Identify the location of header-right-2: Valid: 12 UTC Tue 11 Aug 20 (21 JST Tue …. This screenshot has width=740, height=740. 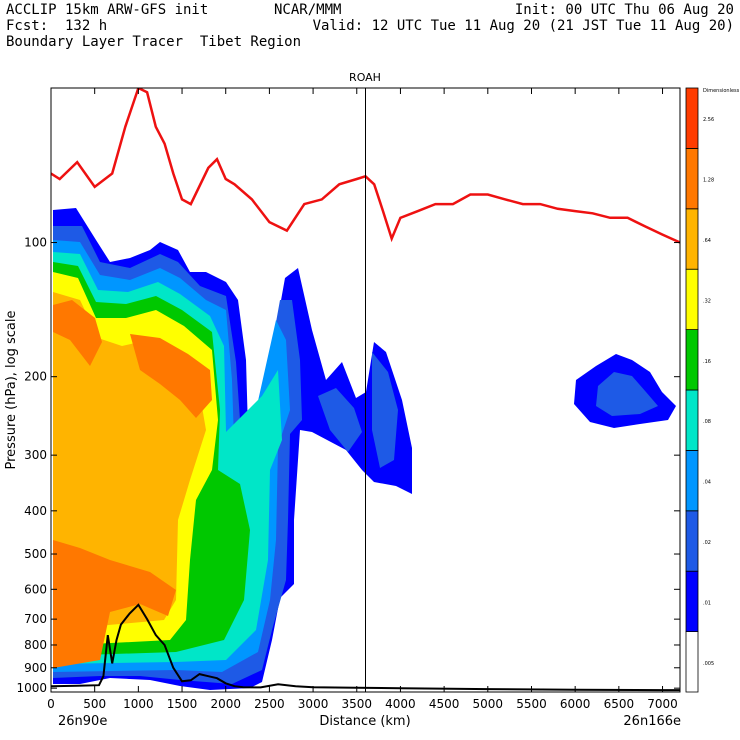
(523, 26).